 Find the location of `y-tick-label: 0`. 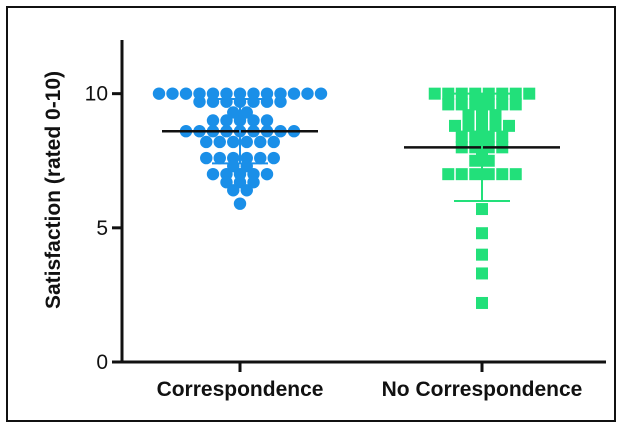

y-tick-label: 0 is located at coordinates (102, 362).